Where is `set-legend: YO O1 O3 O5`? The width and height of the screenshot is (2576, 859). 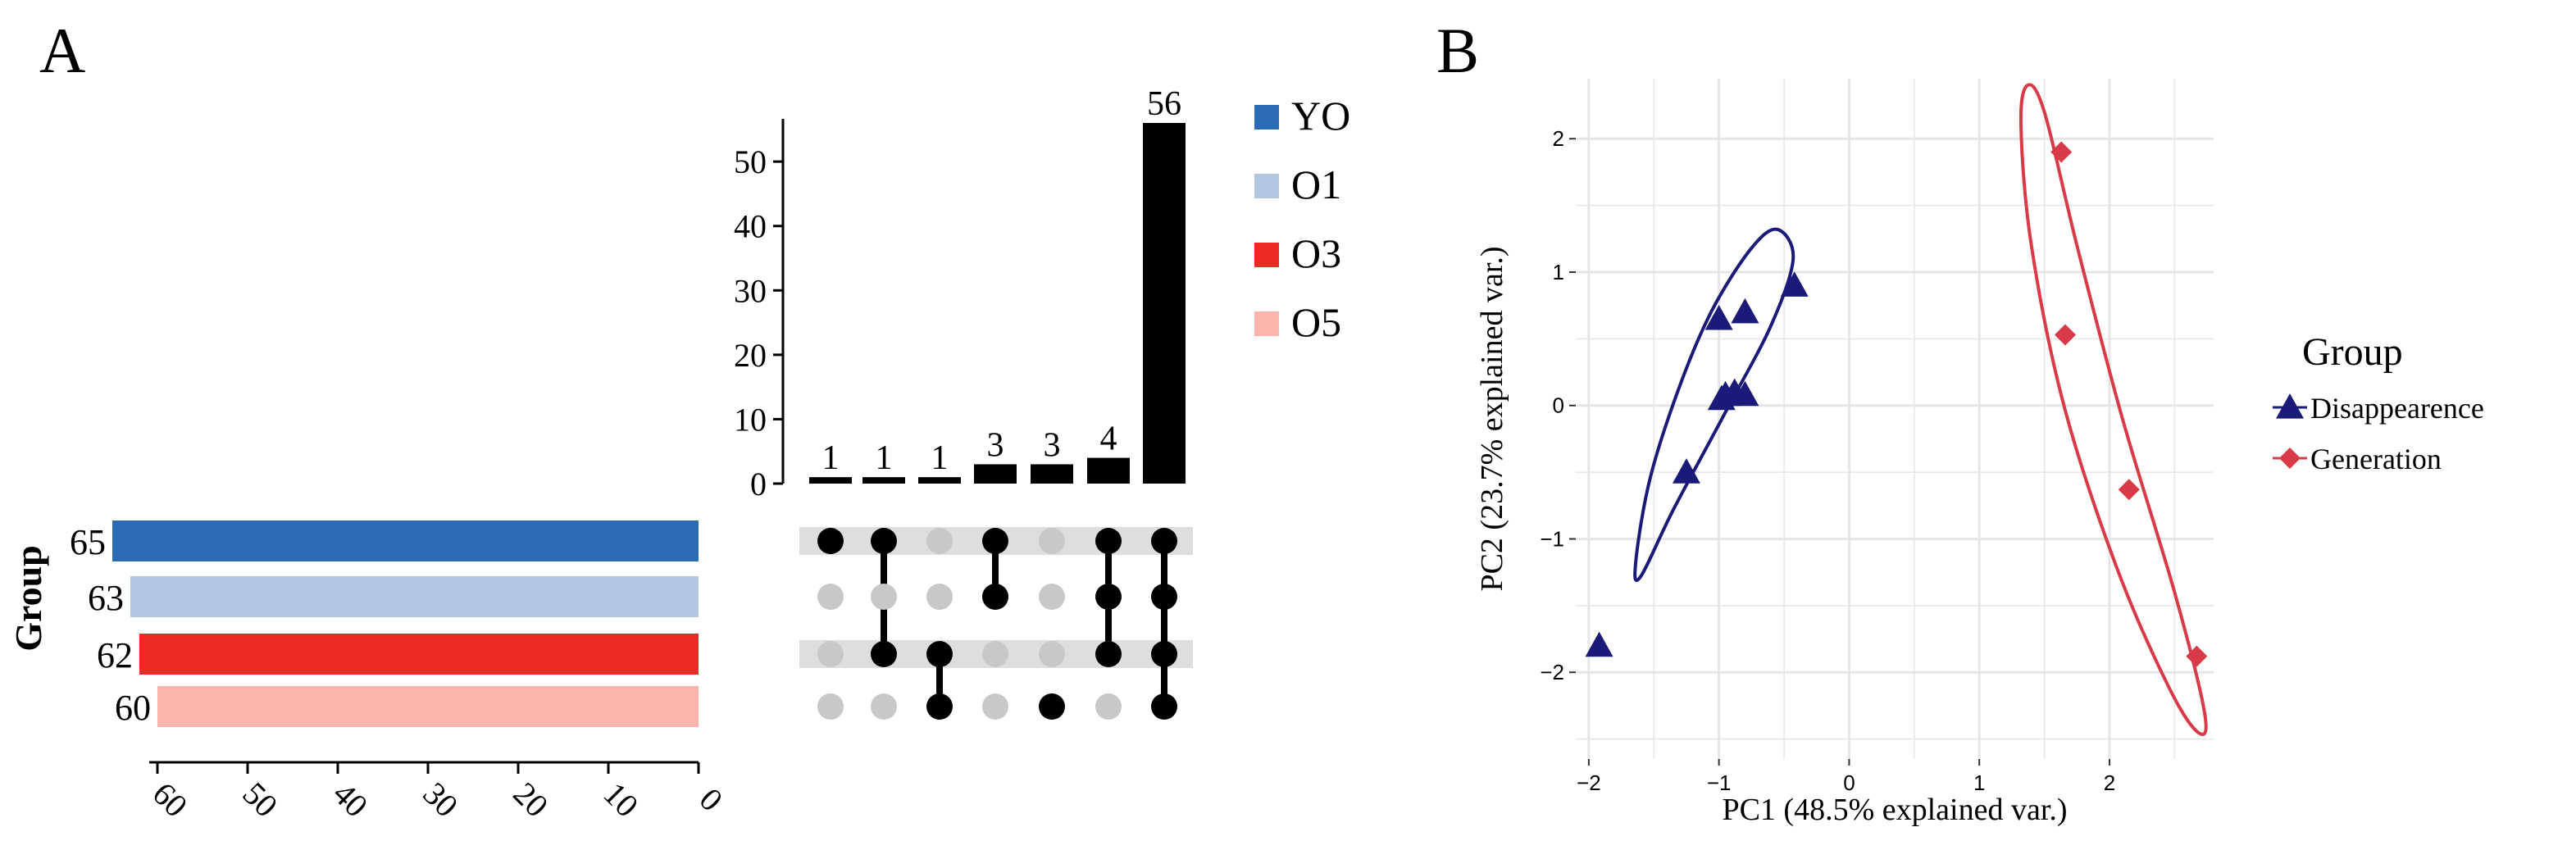
set-legend: YO O1 O3 O5 is located at coordinates (1302, 219).